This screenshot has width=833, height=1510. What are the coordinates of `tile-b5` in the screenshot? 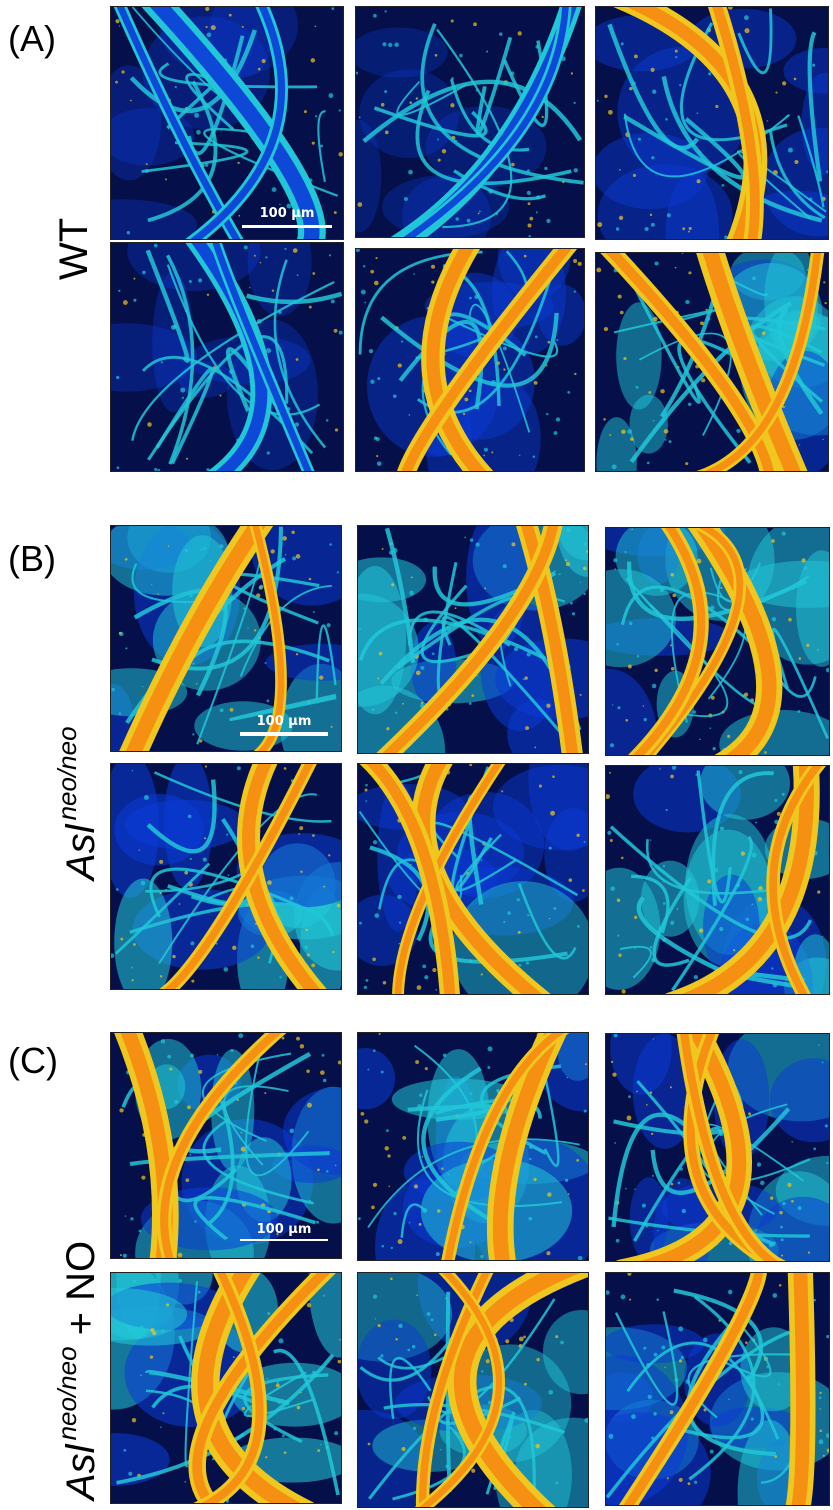 It's located at (473, 879).